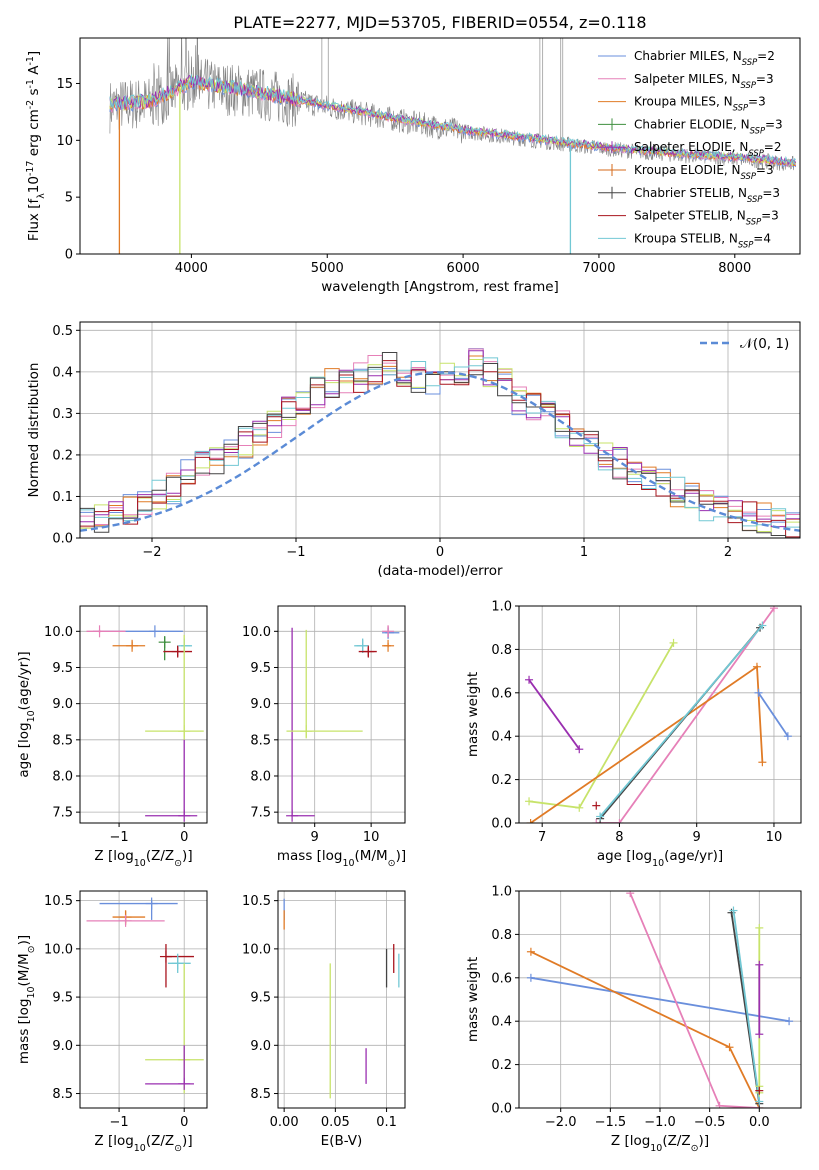 The height and width of the screenshot is (1170, 819). I want to click on legend-label: 𝒩(0, 1), so click(764, 344).